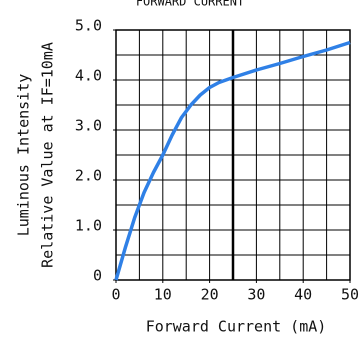  What do you see at coordinates (88, 176) in the screenshot?
I see `y-tick-label: 2.0` at bounding box center [88, 176].